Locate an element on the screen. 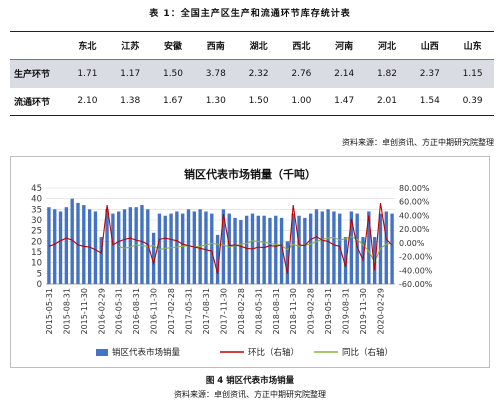 The width and height of the screenshot is (500, 404). table-cell: 0.39 is located at coordinates (472, 101).